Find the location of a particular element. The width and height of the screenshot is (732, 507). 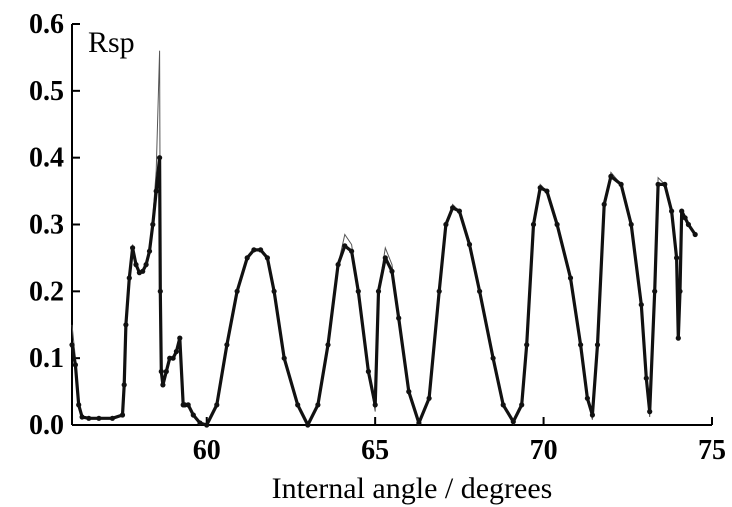

x-axis-title: Internal angle / degrees is located at coordinates (412, 488).